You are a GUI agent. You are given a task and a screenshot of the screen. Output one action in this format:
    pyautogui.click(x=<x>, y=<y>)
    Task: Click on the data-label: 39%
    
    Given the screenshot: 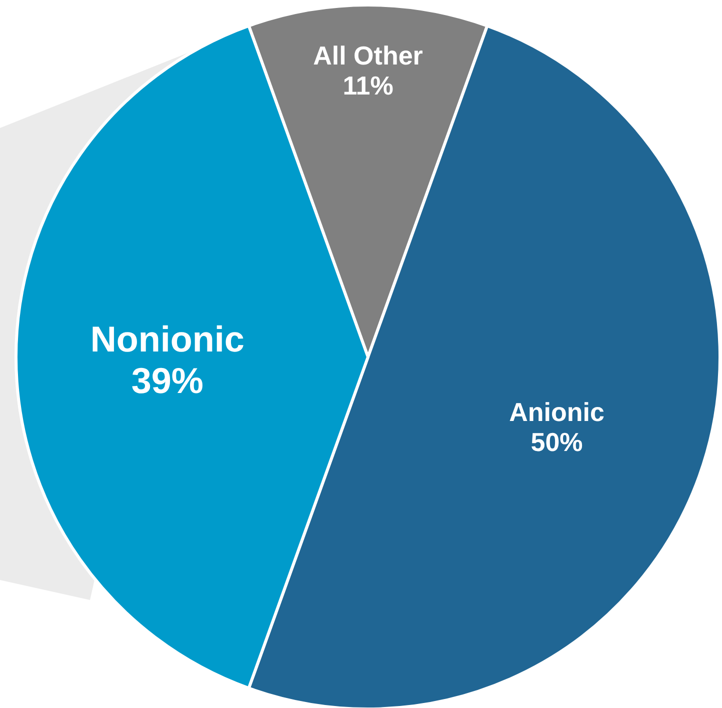 What is the action you would take?
    pyautogui.click(x=167, y=380)
    